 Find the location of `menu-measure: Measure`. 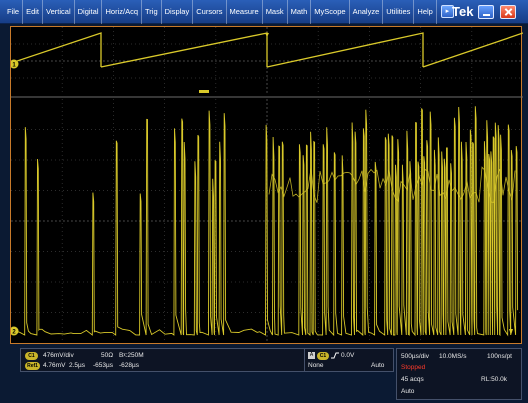

menu-measure: Measure is located at coordinates (245, 12).